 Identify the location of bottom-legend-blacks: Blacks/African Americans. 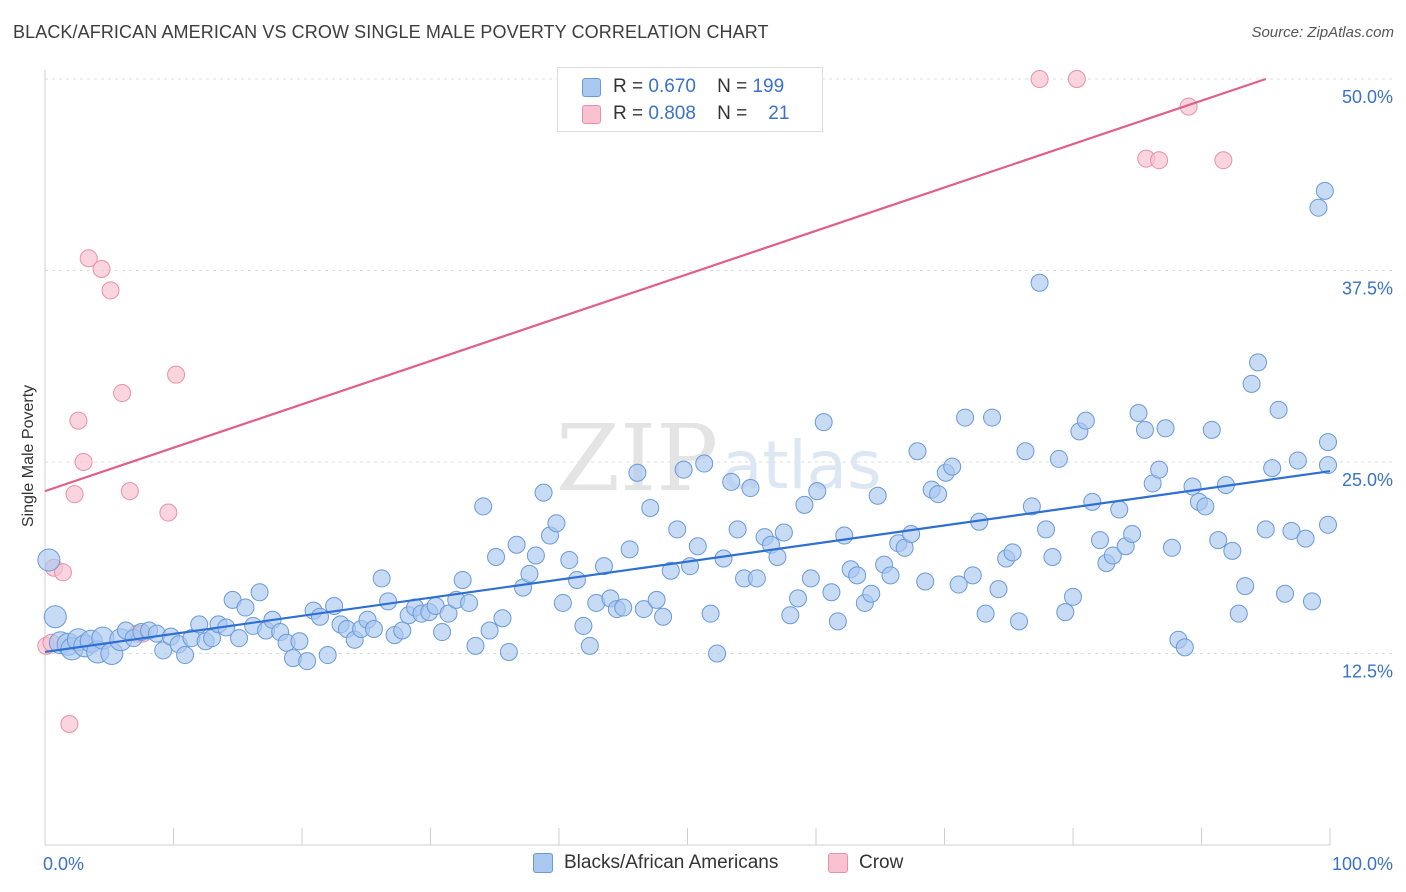
(655, 863).